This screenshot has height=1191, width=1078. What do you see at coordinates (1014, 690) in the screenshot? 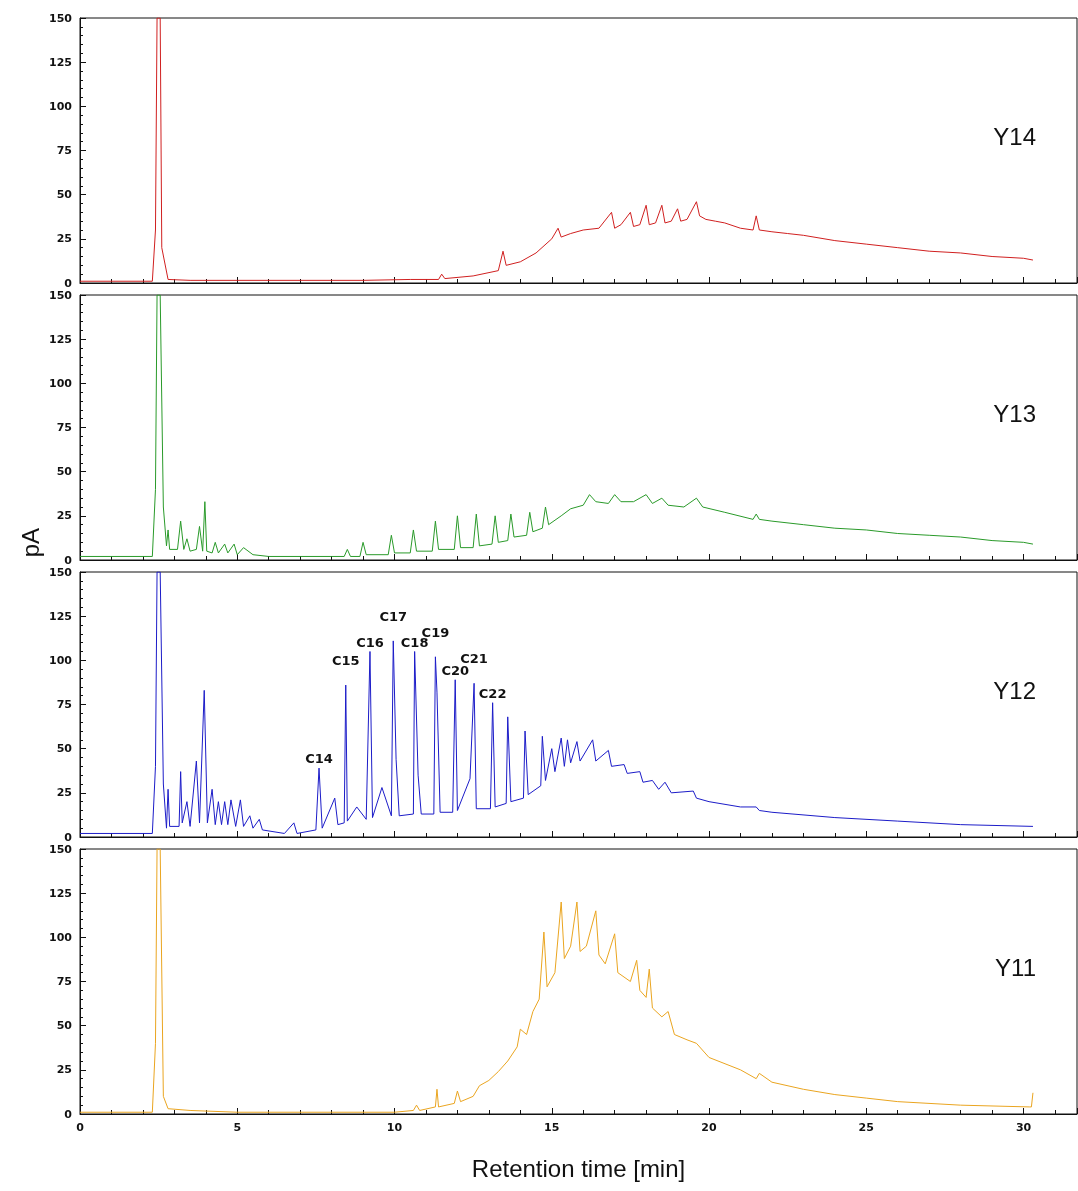
I see `annotation: Y12` at bounding box center [1014, 690].